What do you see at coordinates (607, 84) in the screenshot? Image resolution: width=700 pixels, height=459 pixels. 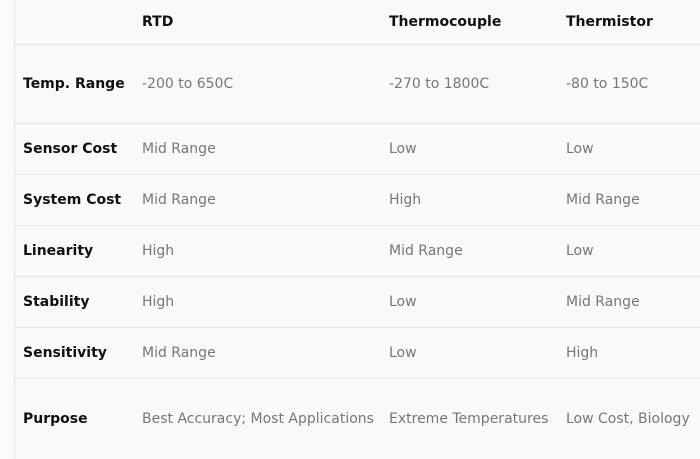 I see `table-cell: -80 to 150C` at bounding box center [607, 84].